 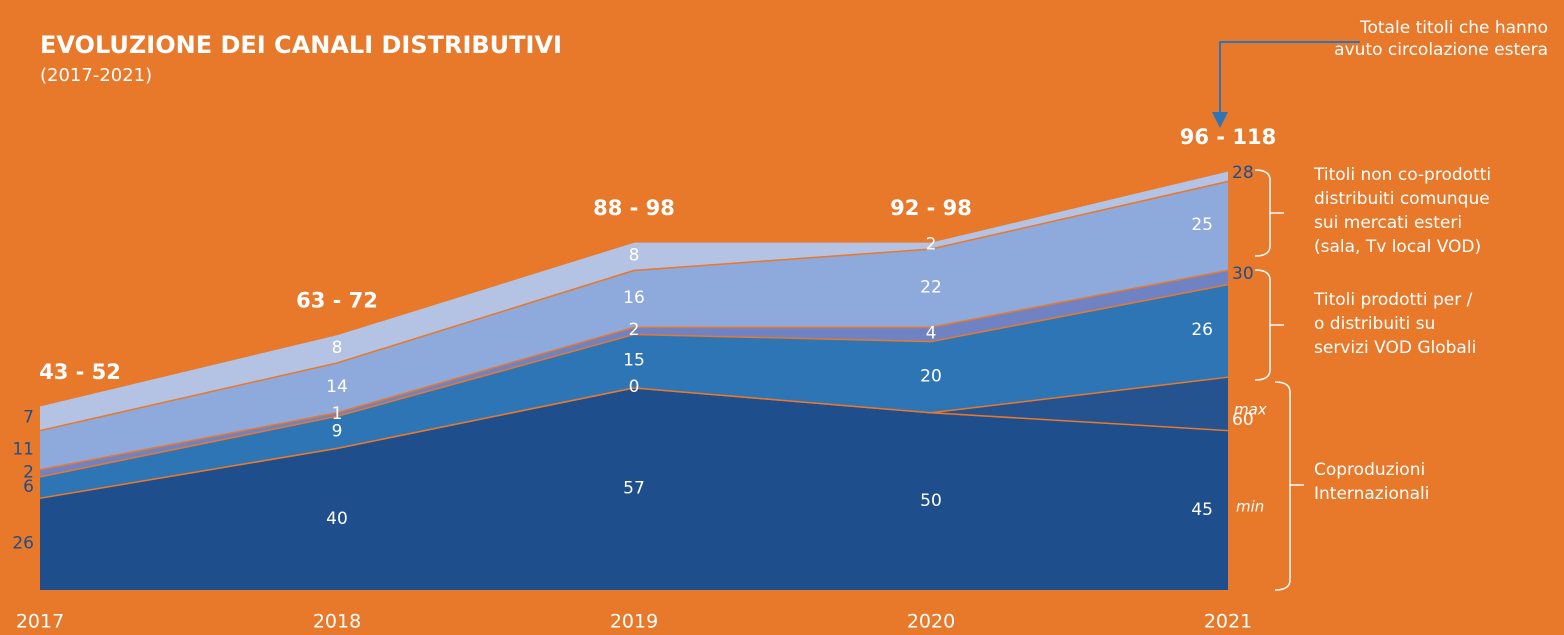 What do you see at coordinates (931, 622) in the screenshot?
I see `x-tick-label: 2020` at bounding box center [931, 622].